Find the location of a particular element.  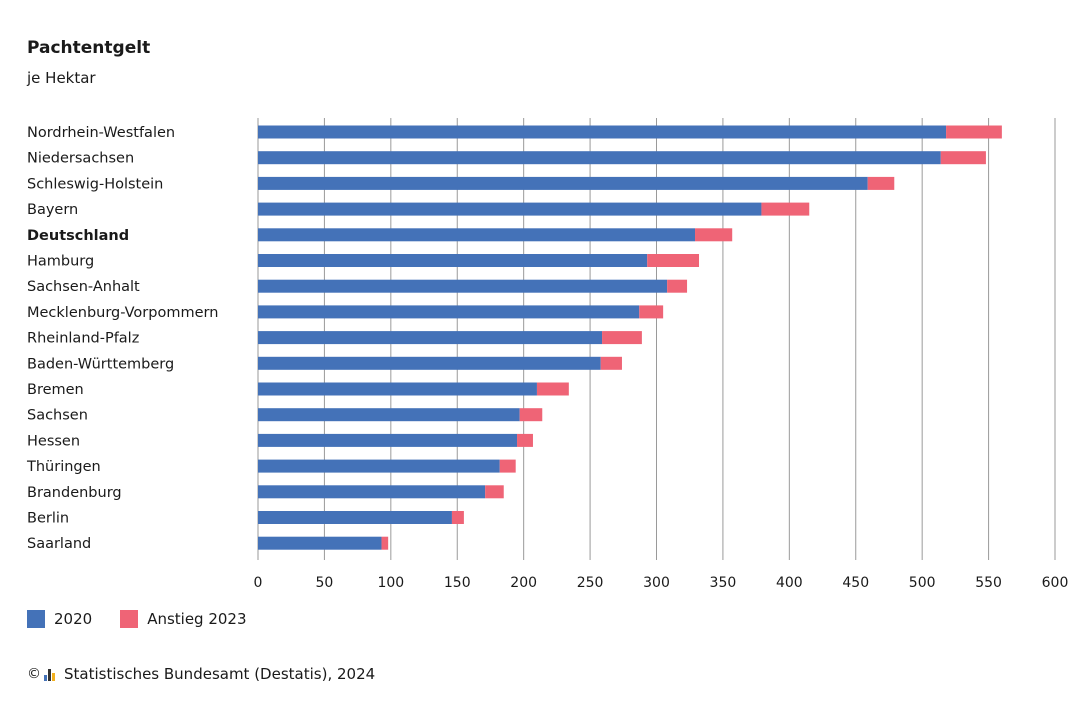

bar-thüringen-anstieg-2023 is located at coordinates (507, 466).